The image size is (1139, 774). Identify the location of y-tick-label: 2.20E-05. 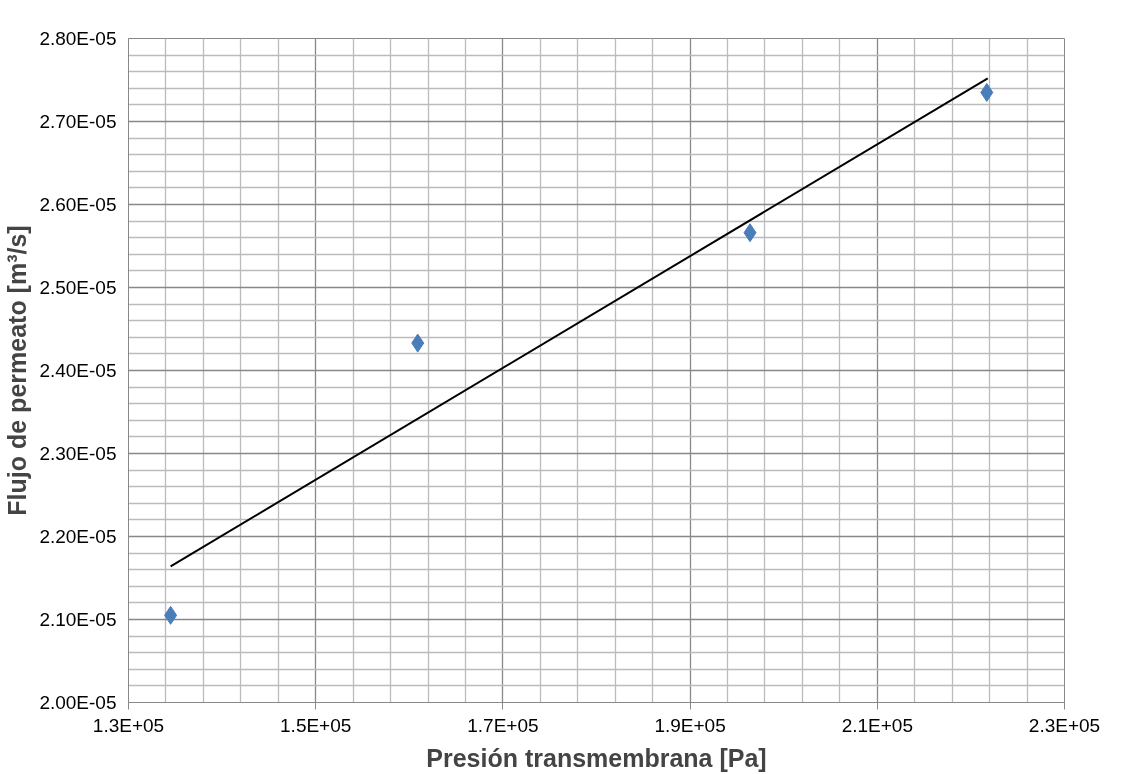
(78, 536).